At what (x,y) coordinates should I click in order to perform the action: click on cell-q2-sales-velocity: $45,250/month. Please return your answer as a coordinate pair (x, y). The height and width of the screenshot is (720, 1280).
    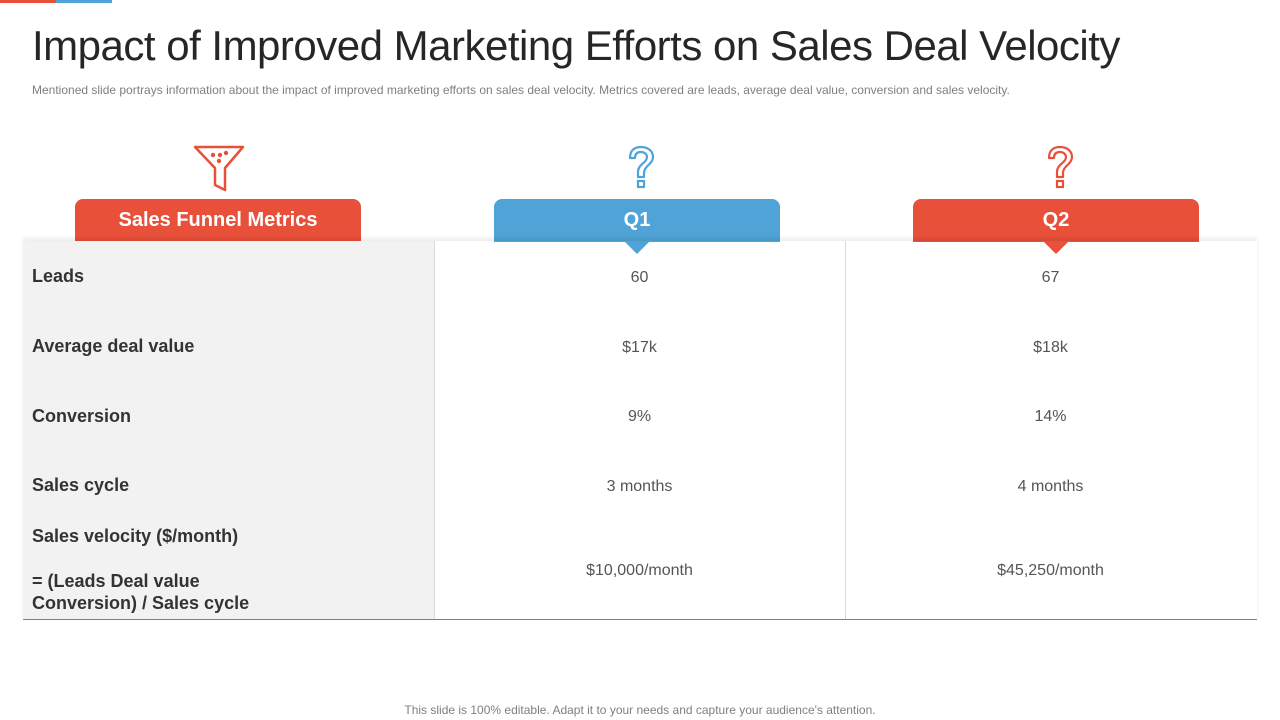
    Looking at the image, I should click on (1050, 570).